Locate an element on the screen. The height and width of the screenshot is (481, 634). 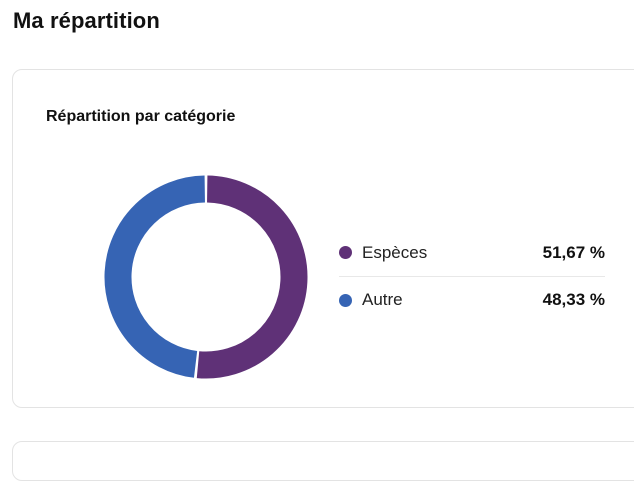
chart-legend: Espèces 51,67 % Autre 48,33 % is located at coordinates (472, 276).